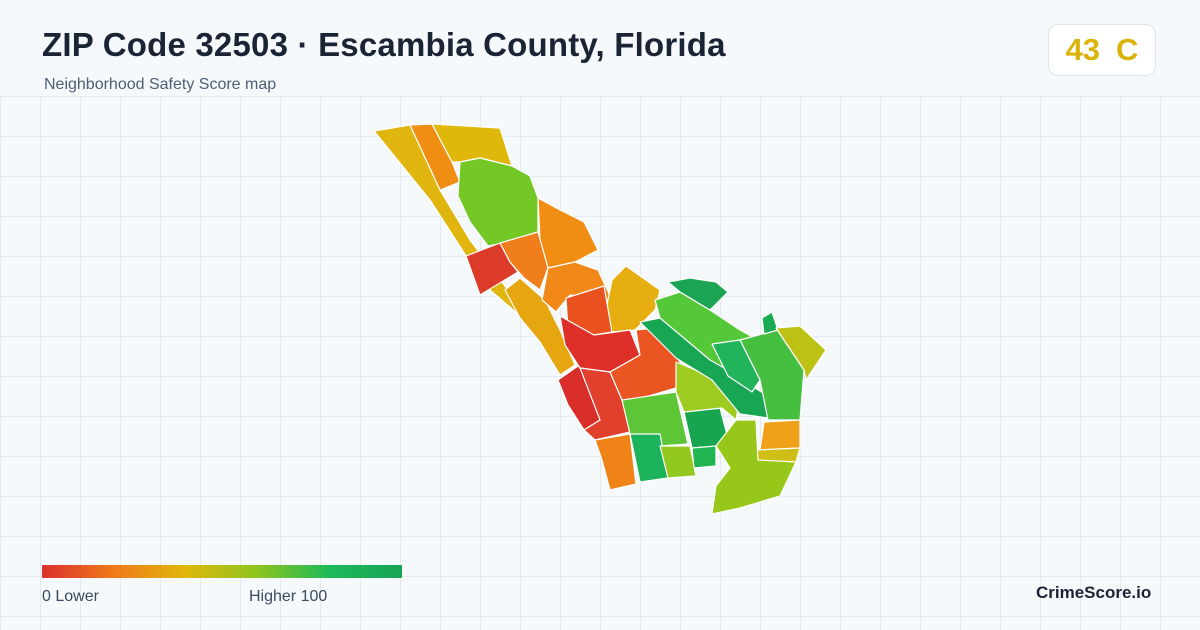 The image size is (1200, 630). What do you see at coordinates (1127, 49) in the screenshot?
I see `score-grade: C` at bounding box center [1127, 49].